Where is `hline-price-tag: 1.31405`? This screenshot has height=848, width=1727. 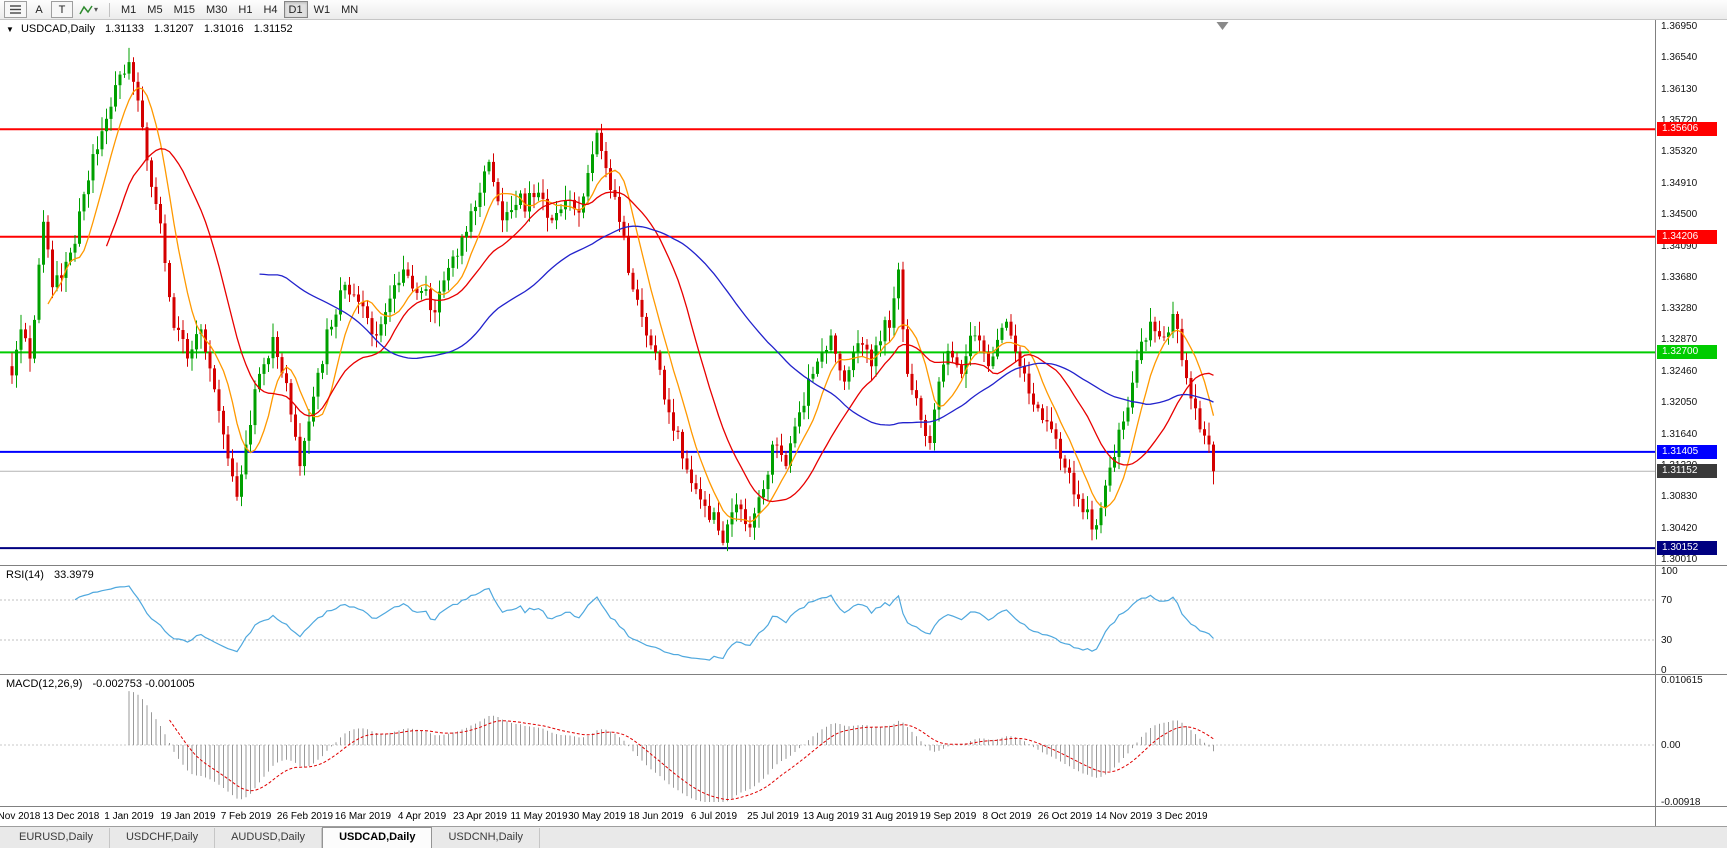 hline-price-tag: 1.31405 is located at coordinates (1687, 452).